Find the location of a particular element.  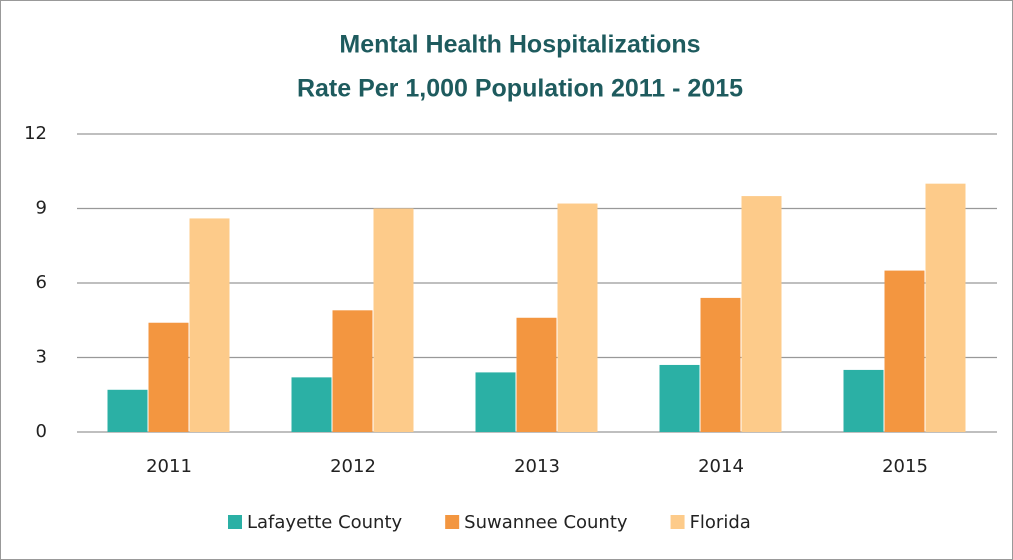

y-tick-label: 6 is located at coordinates (41, 282).